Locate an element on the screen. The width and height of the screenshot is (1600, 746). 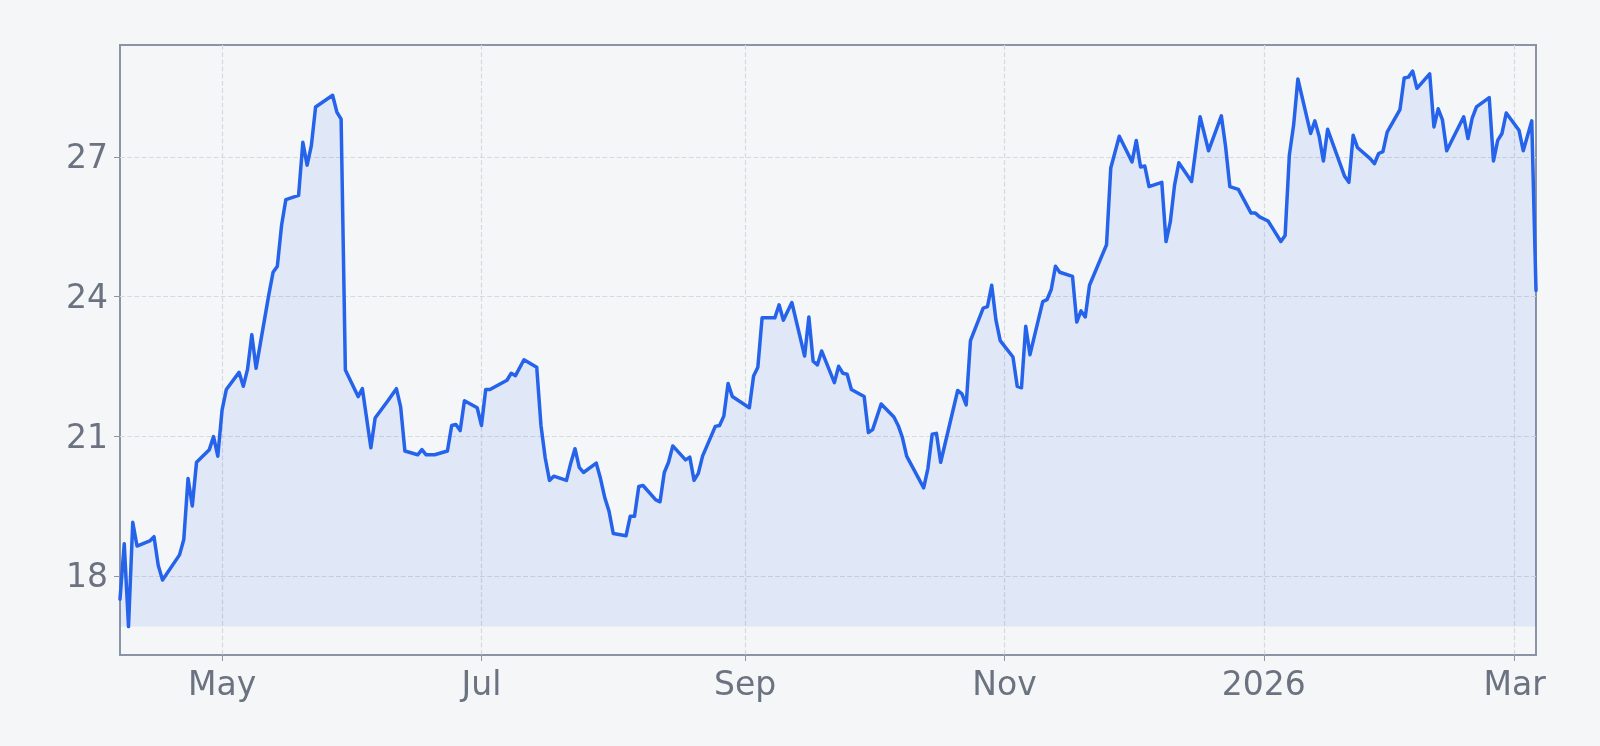
y-tick-label: 21 is located at coordinates (87, 436).